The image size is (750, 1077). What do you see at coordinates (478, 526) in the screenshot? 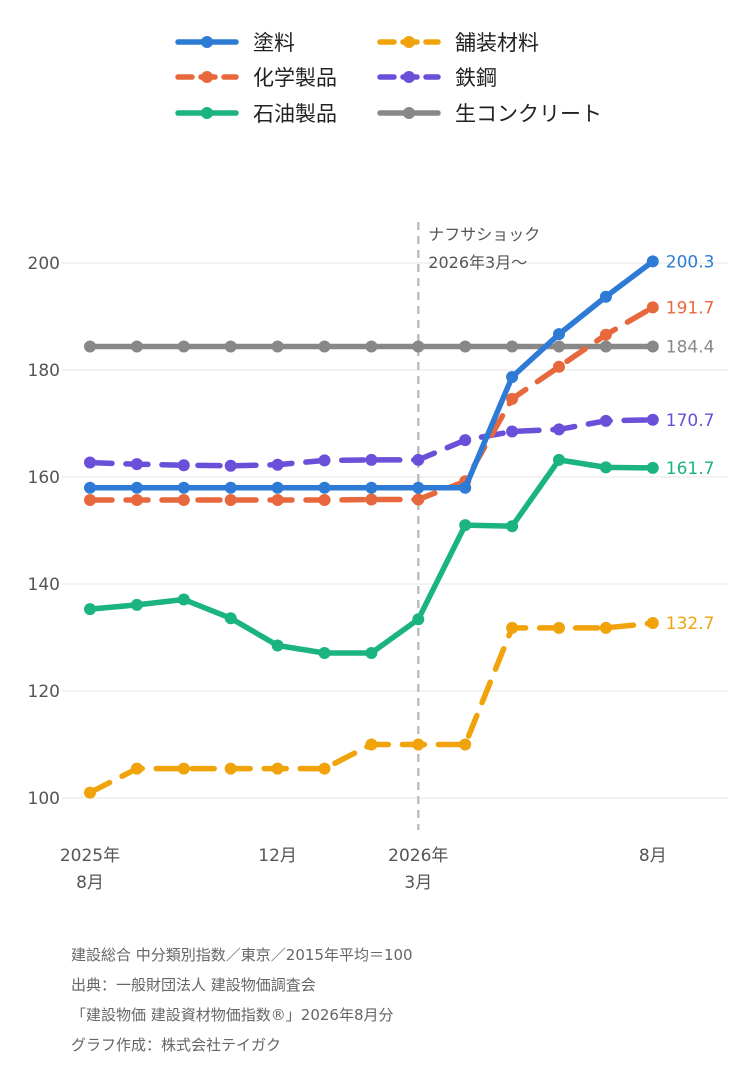
I see `annotation: ナフサショック 2026年3月〜` at bounding box center [478, 526].